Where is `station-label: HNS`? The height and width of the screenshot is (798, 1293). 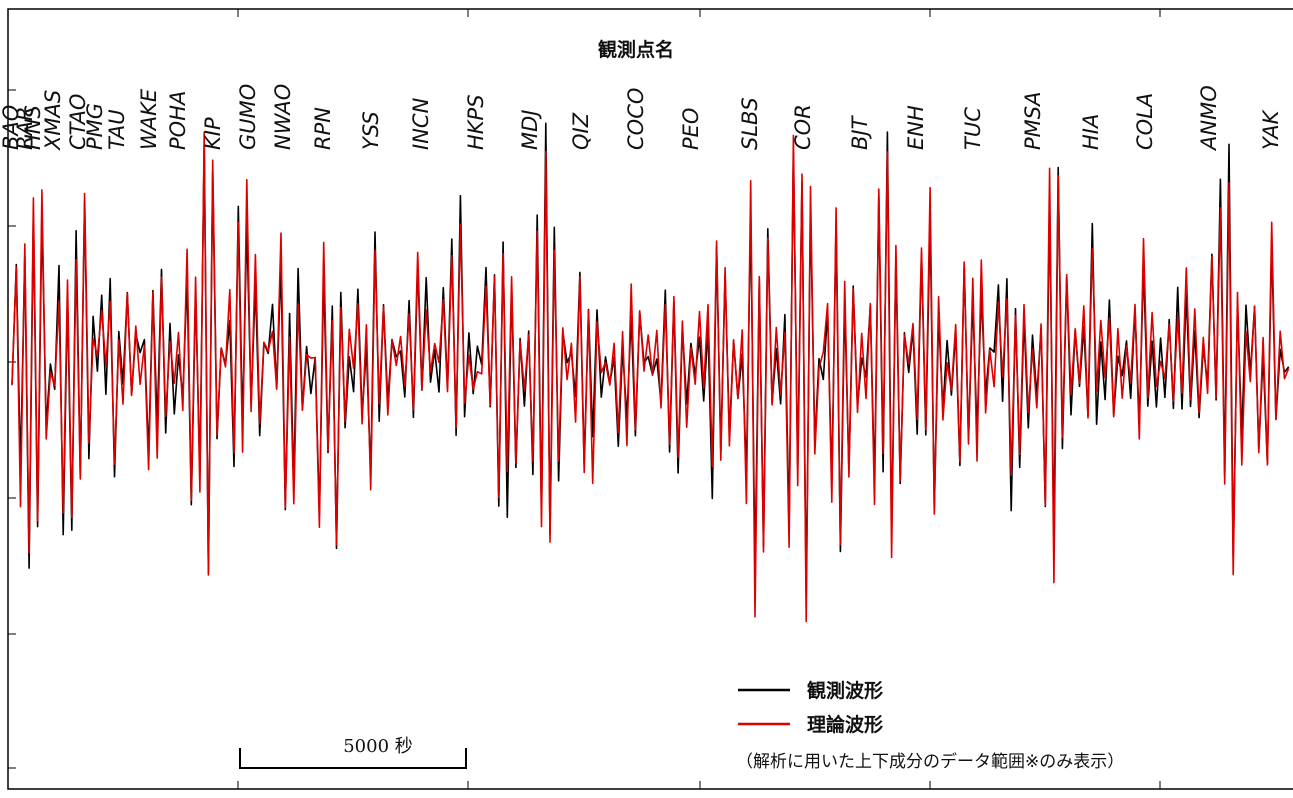 station-label: HNS is located at coordinates (33, 127).